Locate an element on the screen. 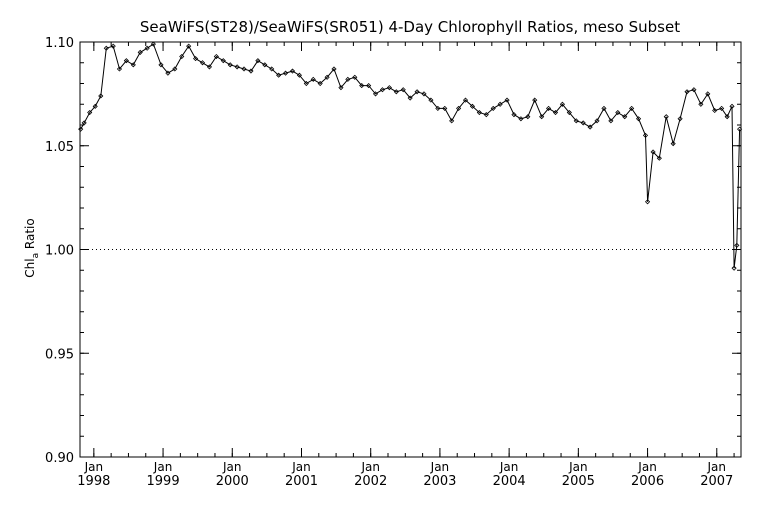 This screenshot has height=512, width=768. y-tick-label: 0.95 is located at coordinates (59, 354).